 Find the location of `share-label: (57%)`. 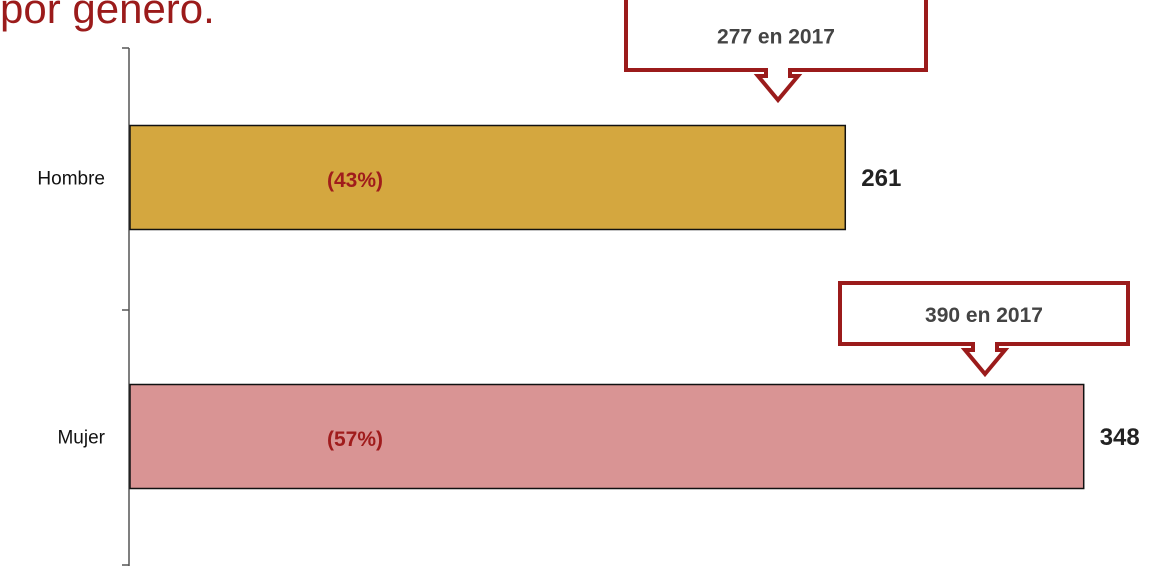

share-label: (57%) is located at coordinates (355, 439).